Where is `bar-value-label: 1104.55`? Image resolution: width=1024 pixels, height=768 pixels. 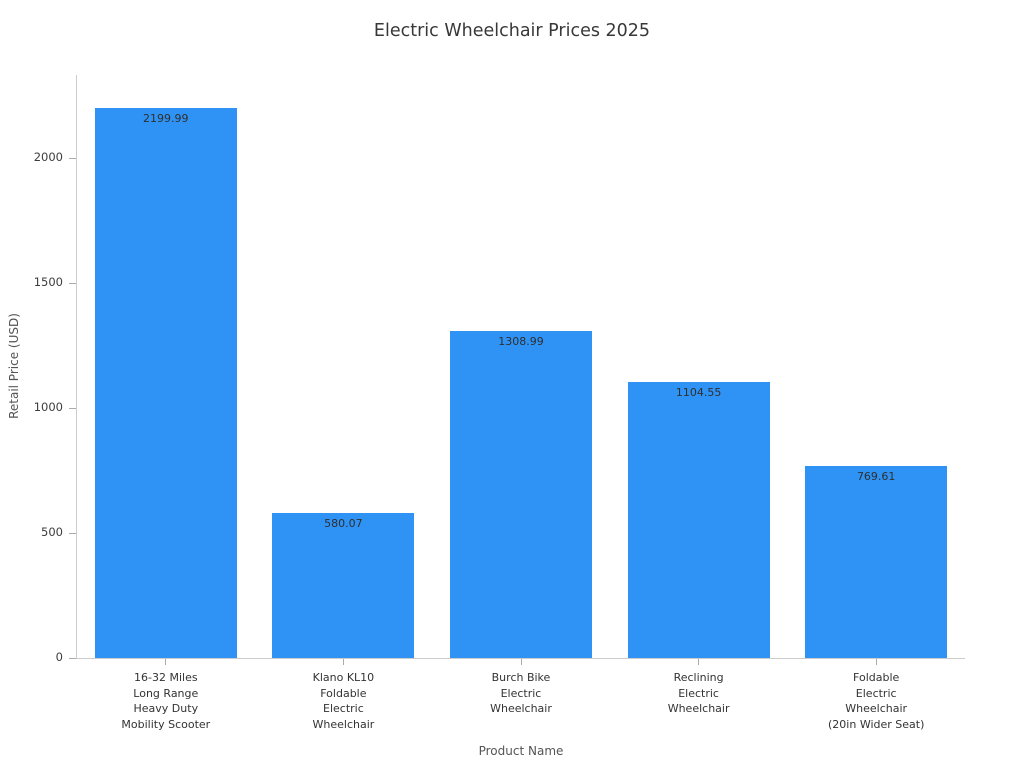
bar-value-label: 1104.55 is located at coordinates (698, 392).